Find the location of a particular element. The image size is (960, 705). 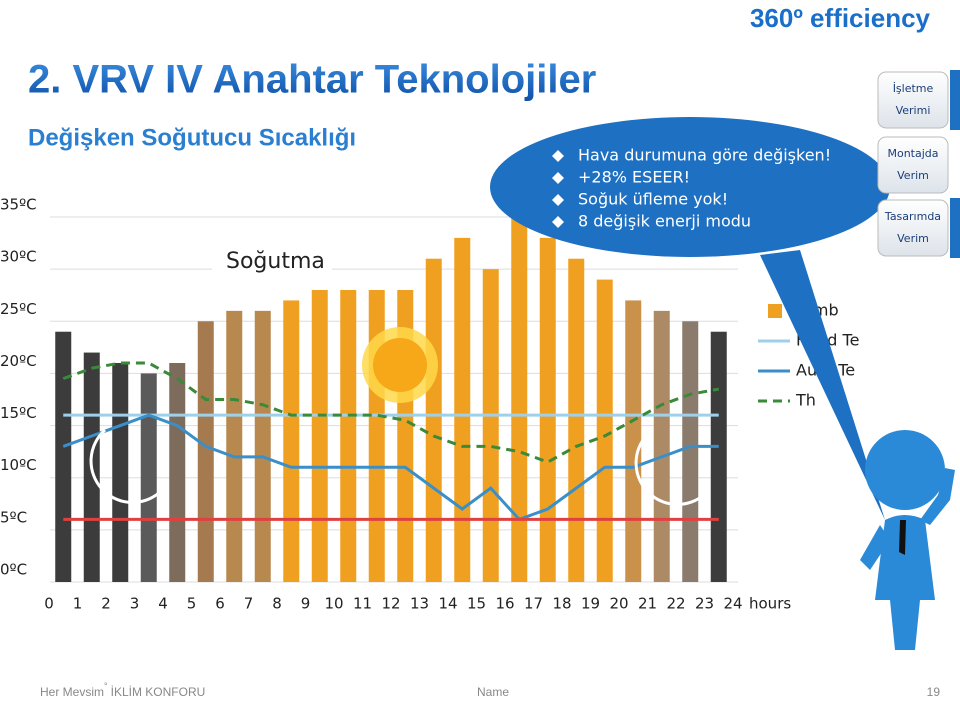

y-tick-label: 35ºC is located at coordinates (18, 205).